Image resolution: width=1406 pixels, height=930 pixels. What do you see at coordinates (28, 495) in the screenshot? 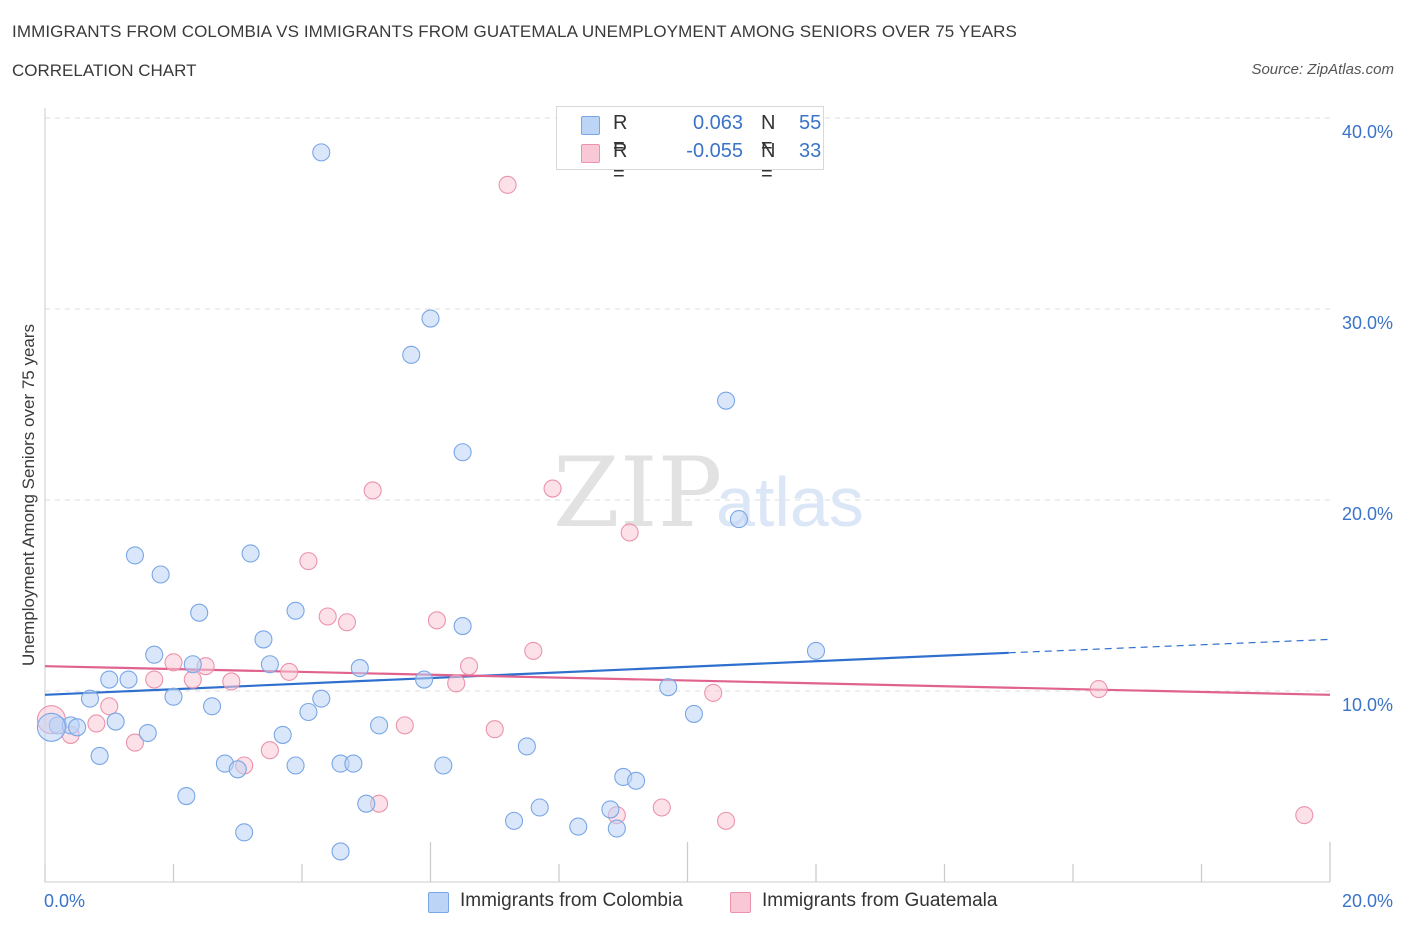
I see `y-axis-label: Unemployment Among Seniors over 75 years` at bounding box center [28, 495].